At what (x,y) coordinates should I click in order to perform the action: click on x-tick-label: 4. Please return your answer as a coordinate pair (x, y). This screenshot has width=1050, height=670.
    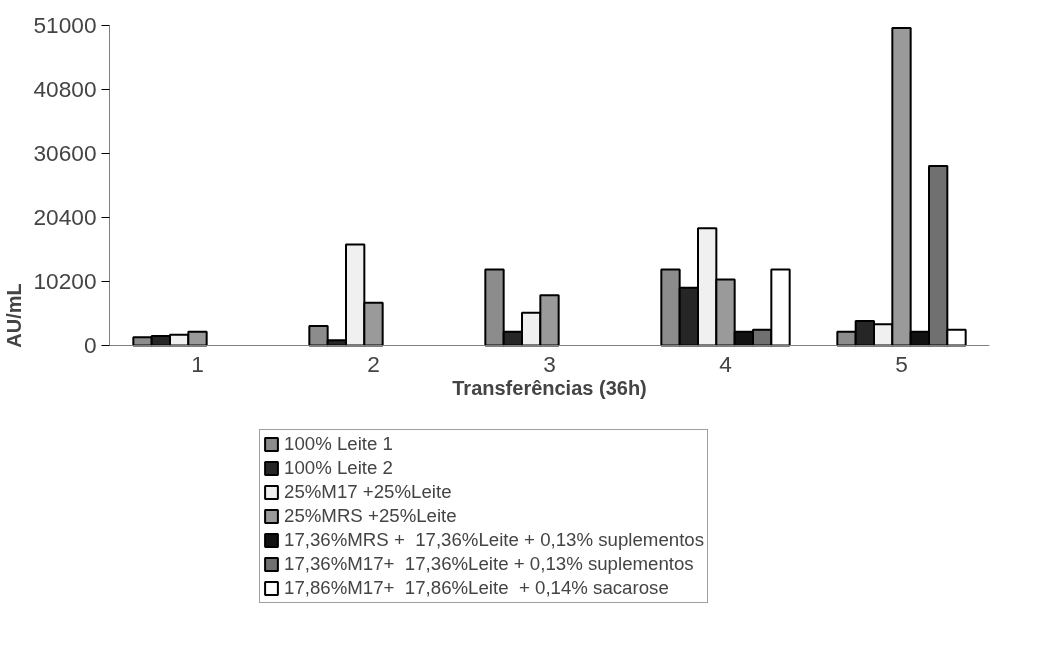
    Looking at the image, I should click on (725, 363).